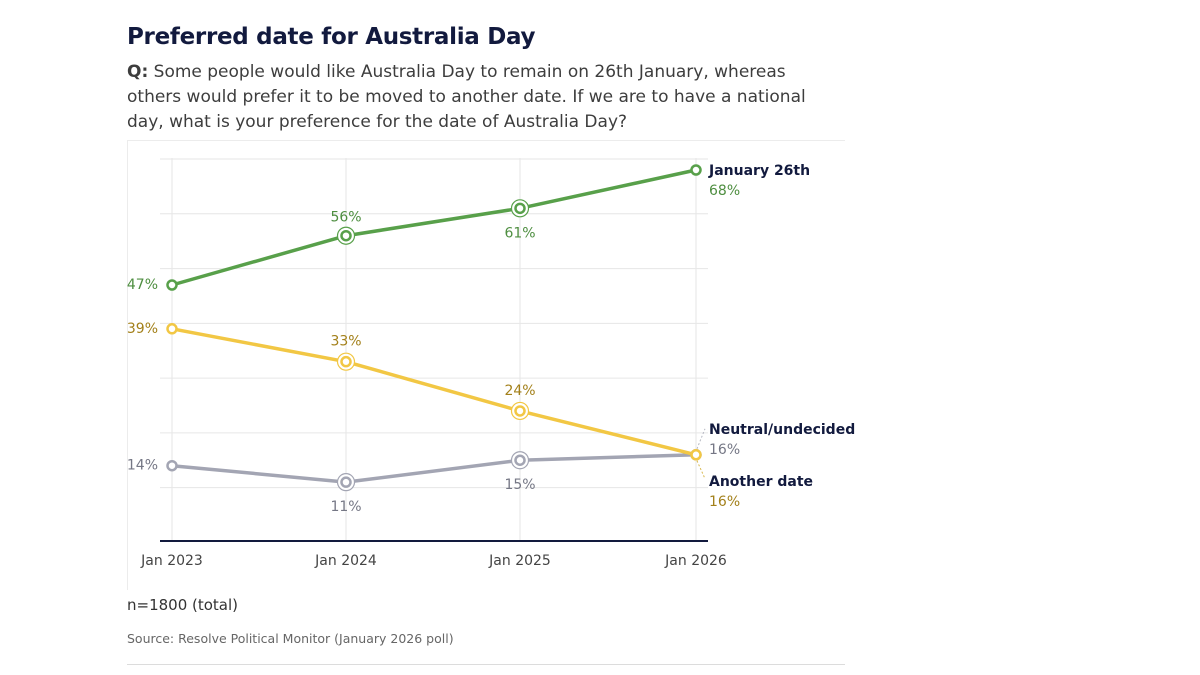  What do you see at coordinates (331, 37) in the screenshot?
I see `chart-title: Preferred date for Australia Day` at bounding box center [331, 37].